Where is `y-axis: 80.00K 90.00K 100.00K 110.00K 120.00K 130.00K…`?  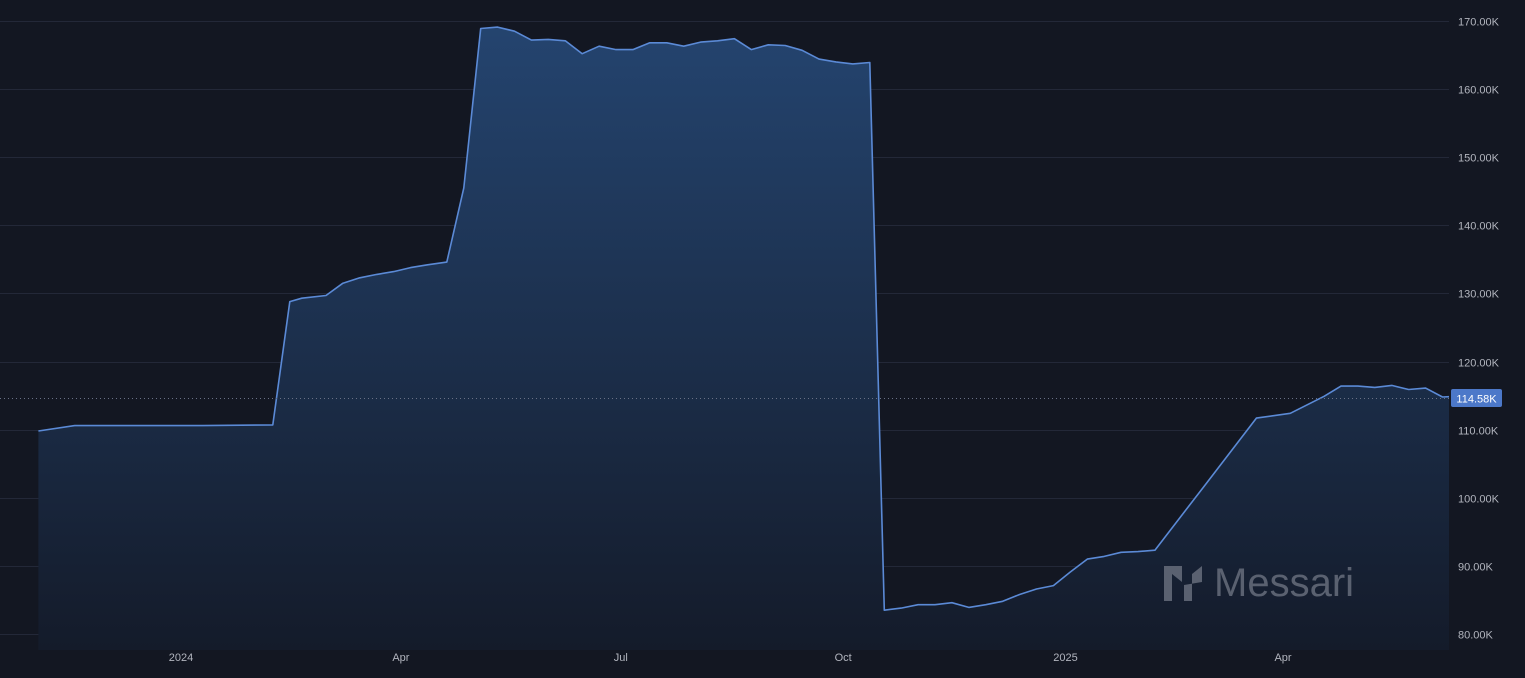
y-axis: 80.00K 90.00K 100.00K 110.00K 120.00K 130.00K… is located at coordinates (1479, 329).